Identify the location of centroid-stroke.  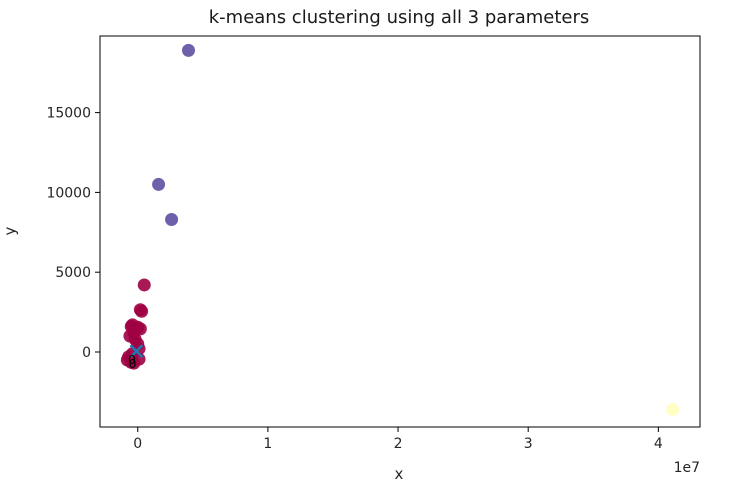
(136, 351).